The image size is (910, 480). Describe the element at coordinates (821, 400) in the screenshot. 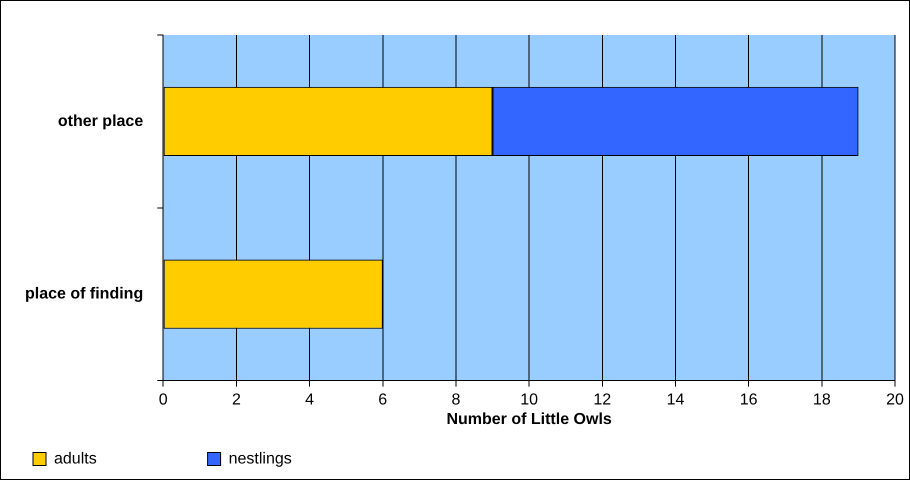

I see `x-tick-label: 18` at that location.